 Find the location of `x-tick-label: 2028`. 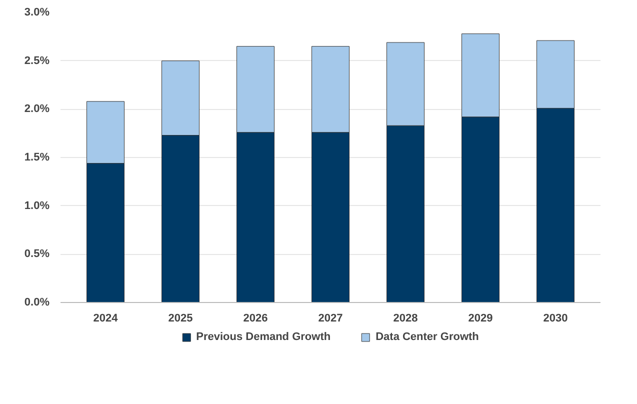

x-tick-label: 2028 is located at coordinates (405, 318).